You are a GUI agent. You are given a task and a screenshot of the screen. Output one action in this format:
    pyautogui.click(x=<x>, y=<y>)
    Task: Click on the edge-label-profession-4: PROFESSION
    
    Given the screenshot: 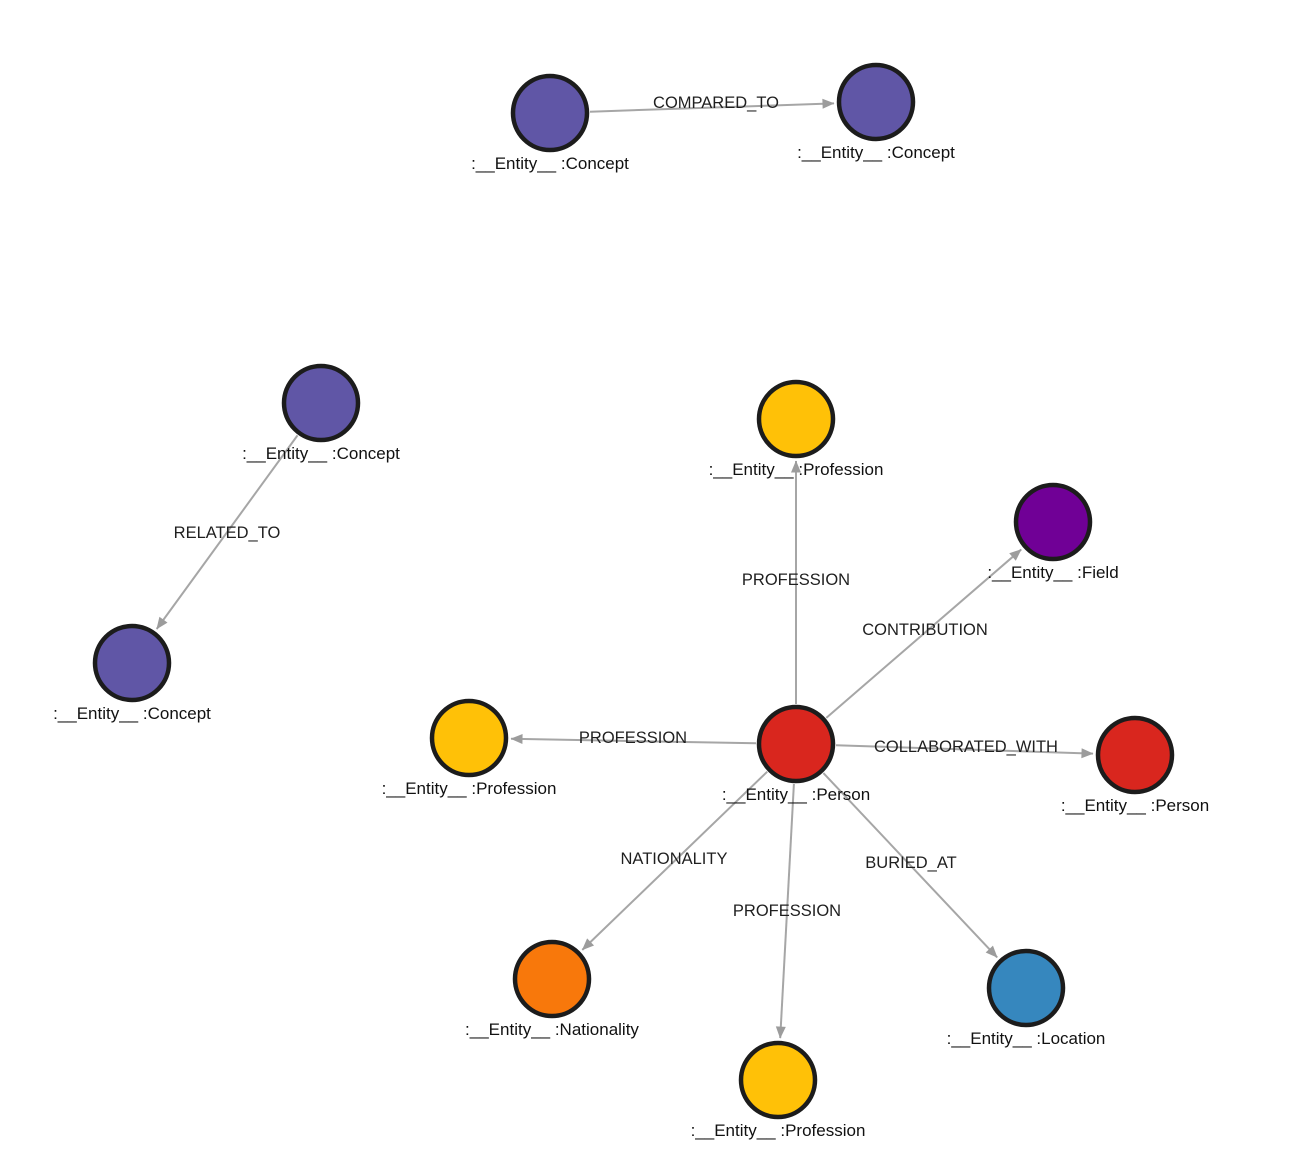 What is the action you would take?
    pyautogui.click(x=633, y=738)
    